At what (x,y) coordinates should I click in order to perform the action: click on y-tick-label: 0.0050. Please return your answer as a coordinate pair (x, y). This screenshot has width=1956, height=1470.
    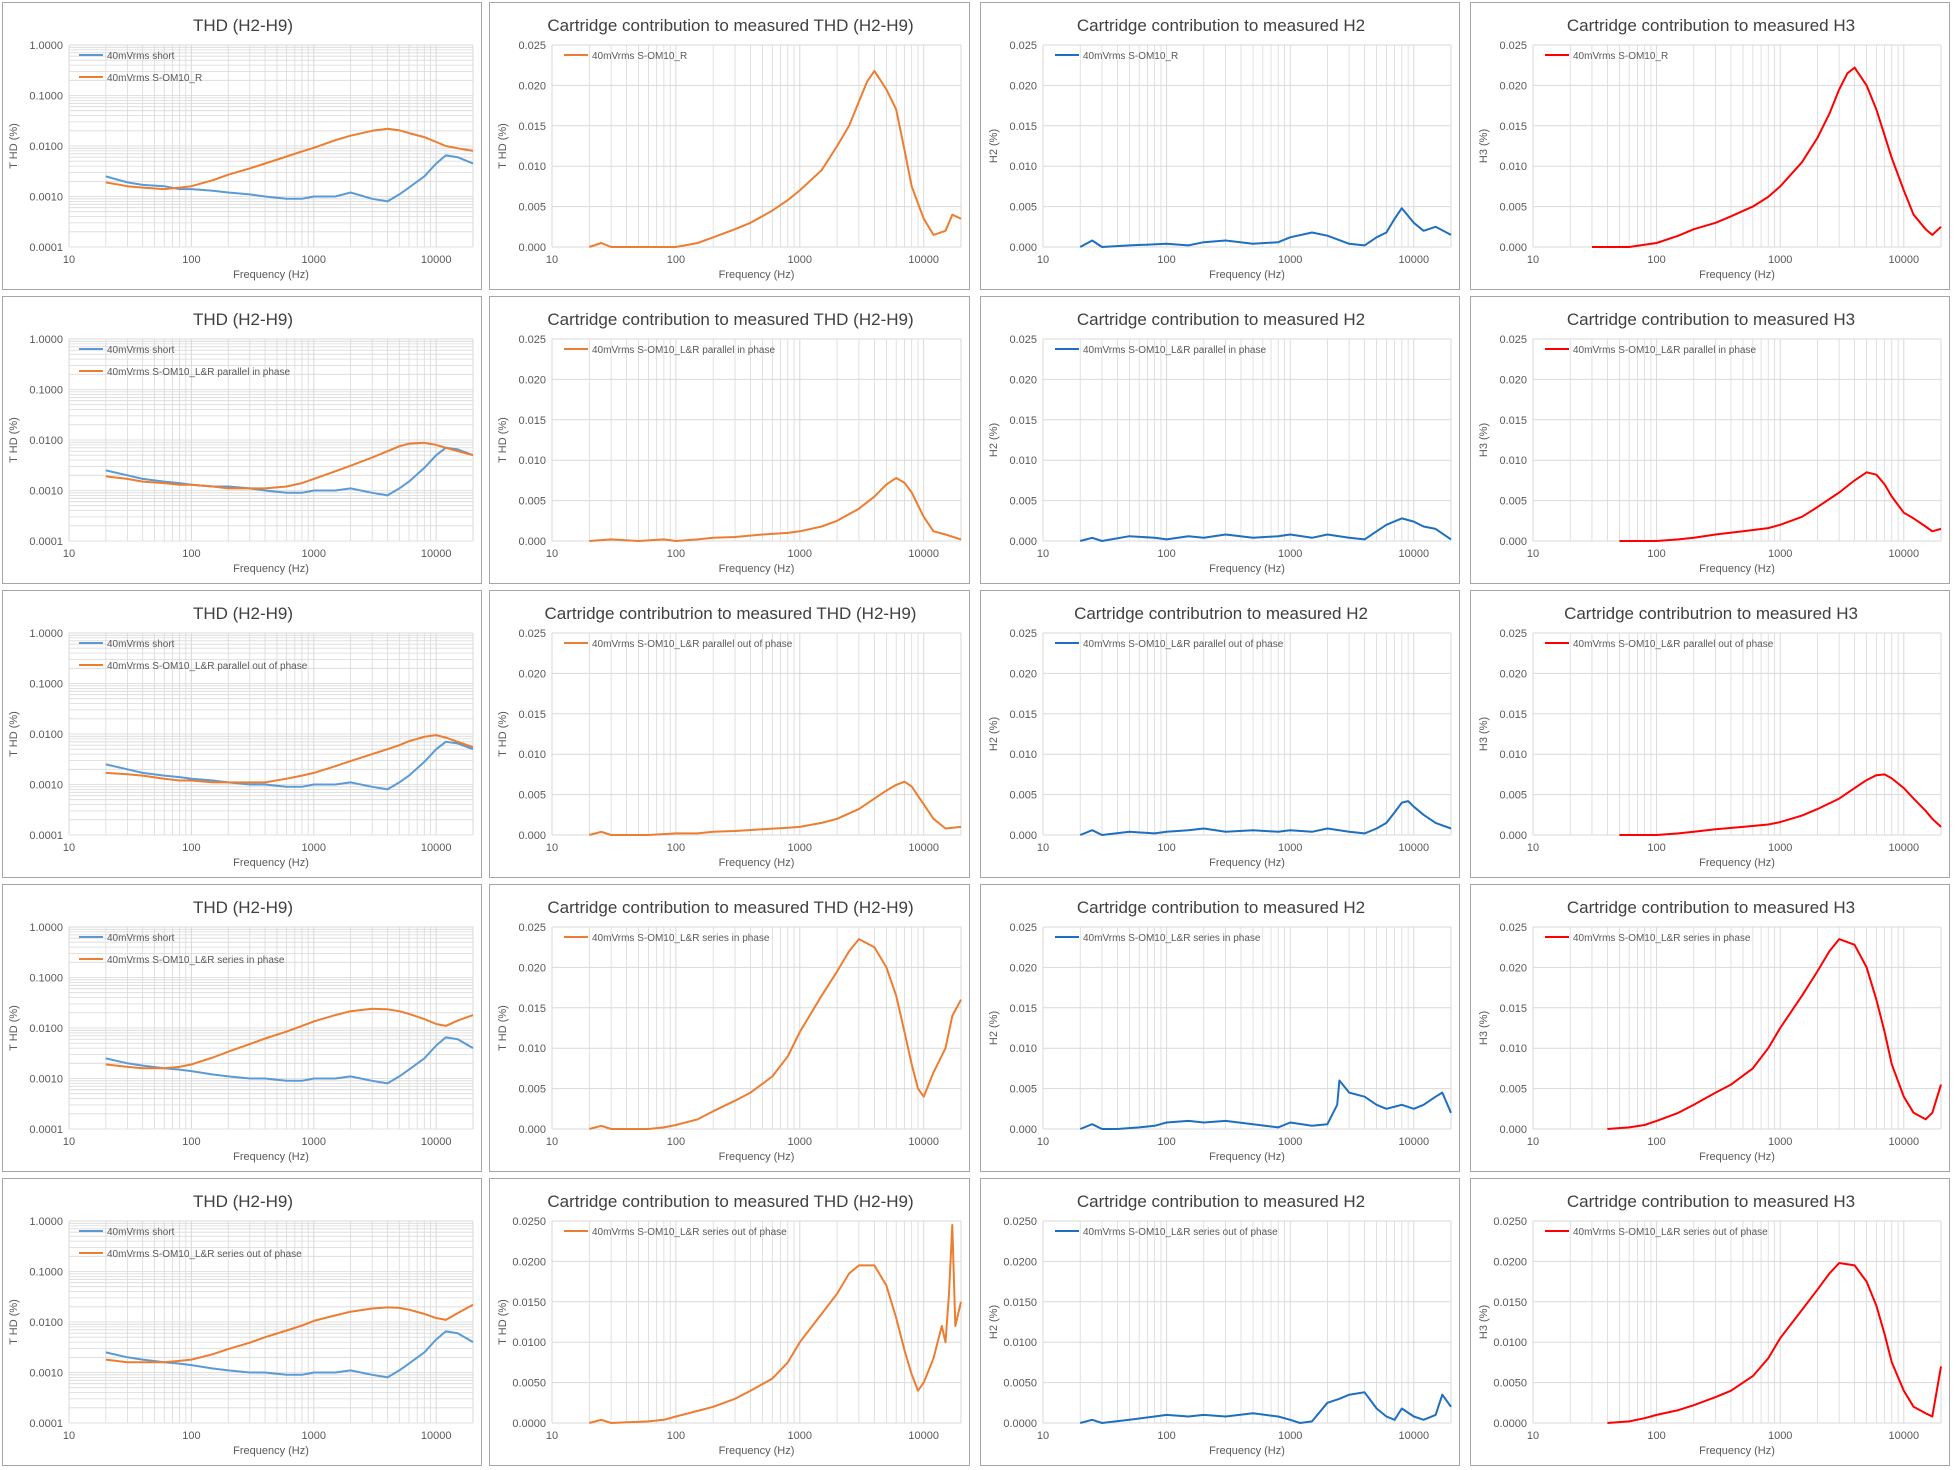
    Looking at the image, I should click on (1020, 1384).